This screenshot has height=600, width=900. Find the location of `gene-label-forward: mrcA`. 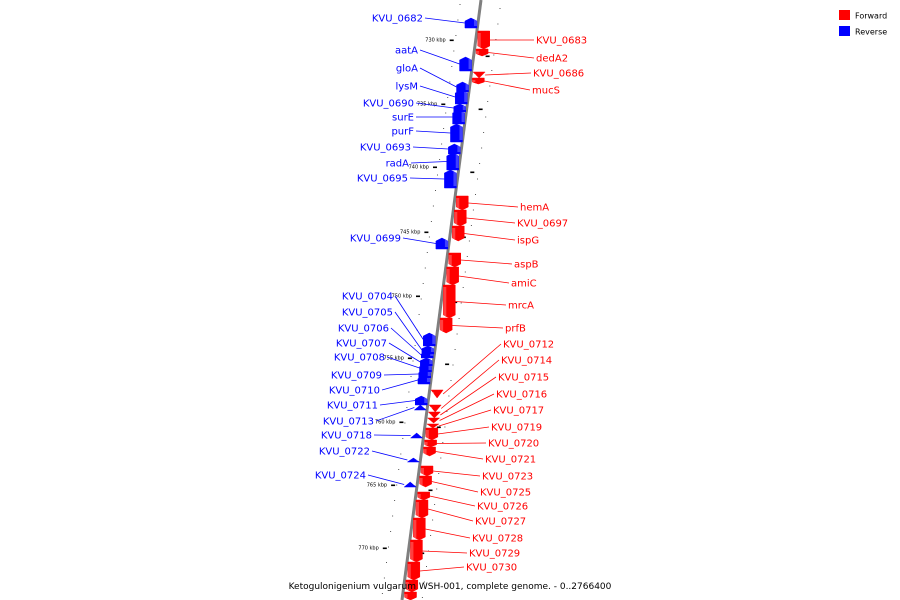

gene-label-forward: mrcA is located at coordinates (521, 306).